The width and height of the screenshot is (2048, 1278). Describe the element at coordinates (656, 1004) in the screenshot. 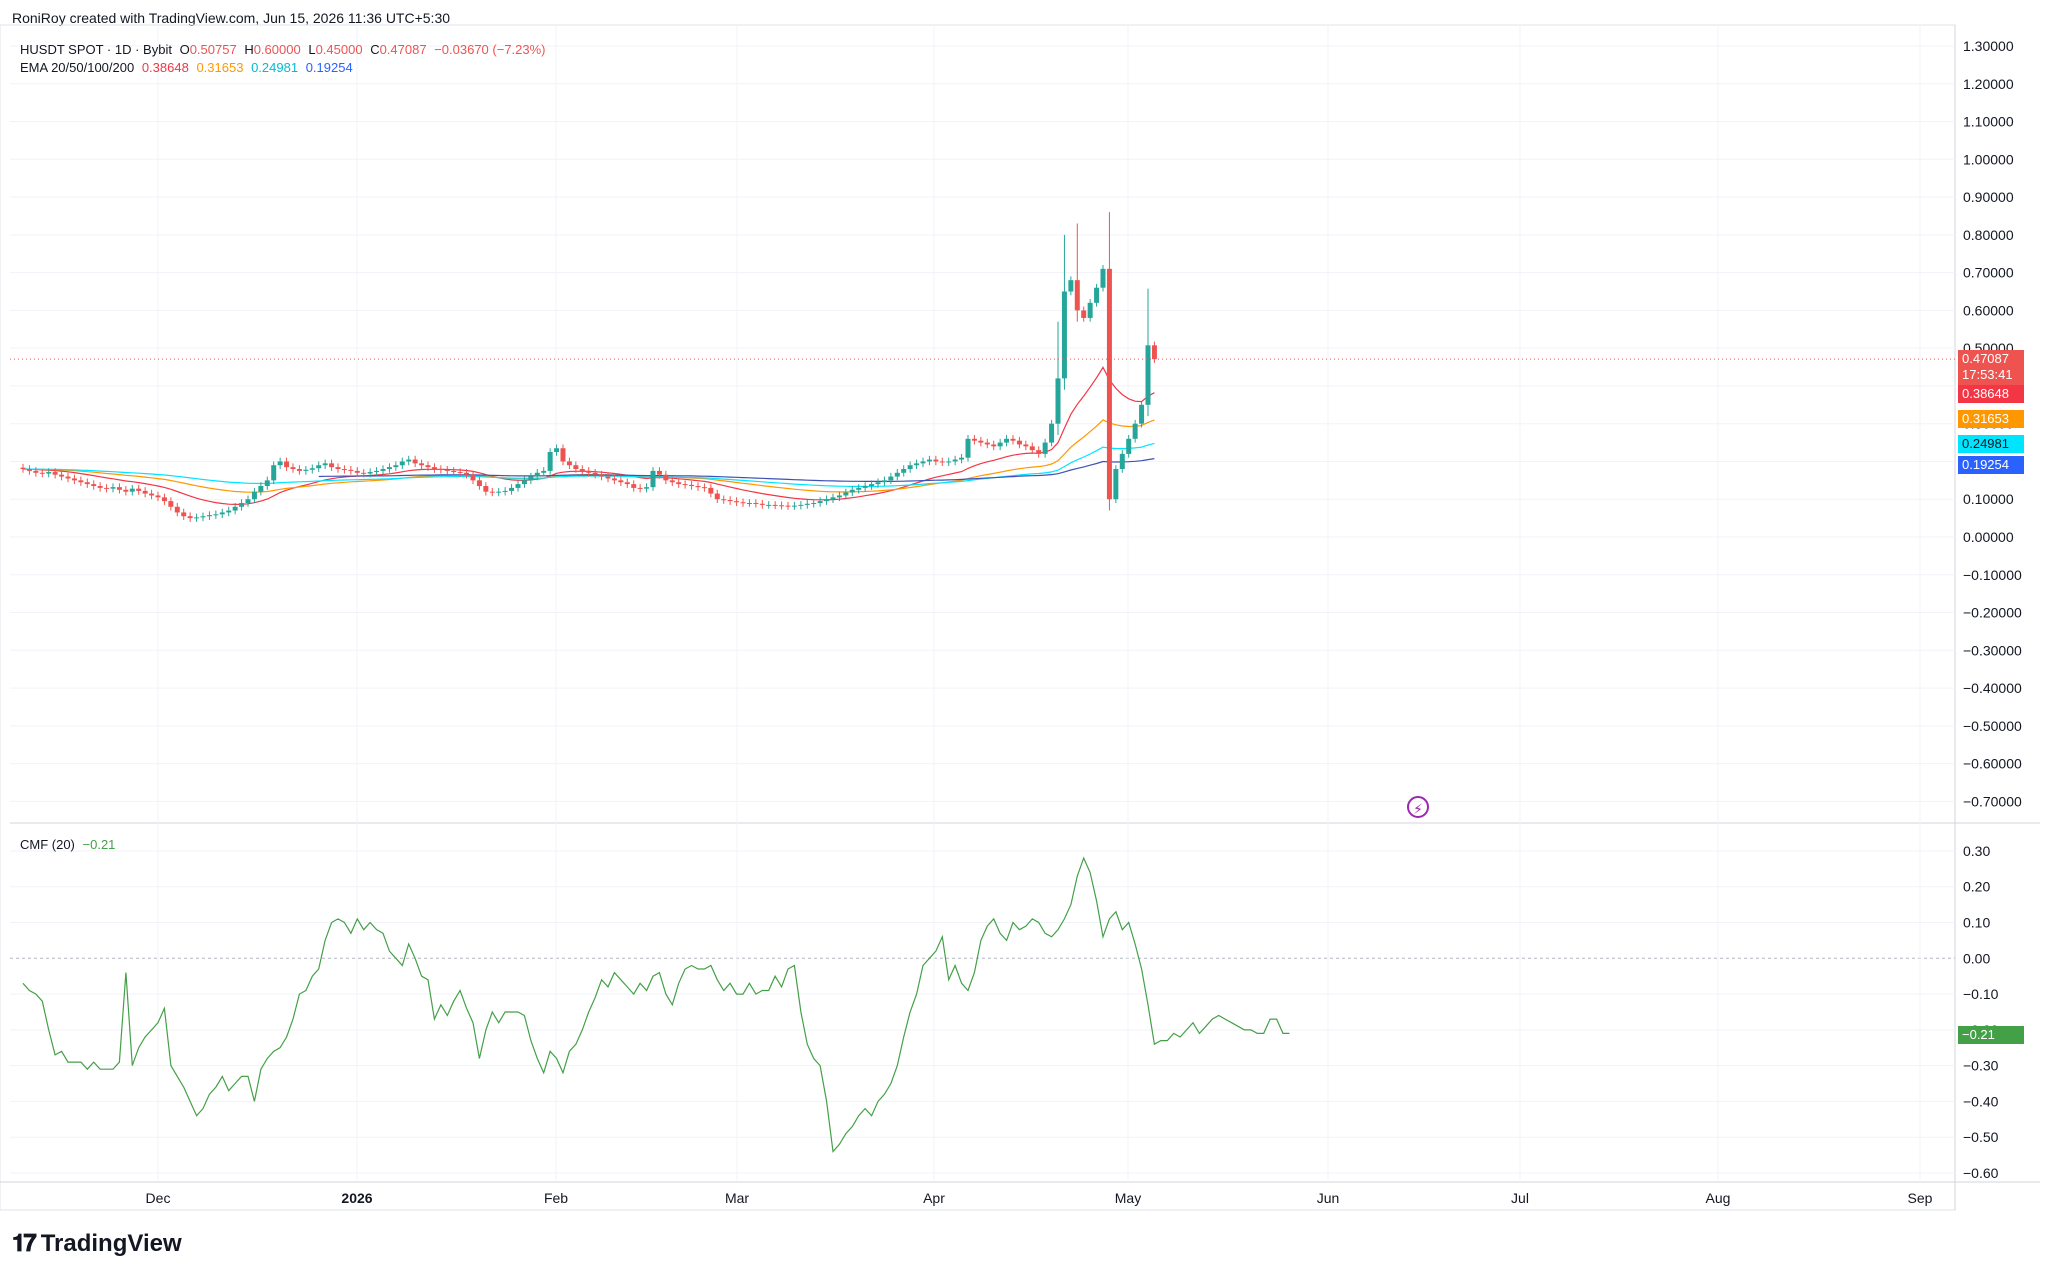

I see `cmf-line` at that location.